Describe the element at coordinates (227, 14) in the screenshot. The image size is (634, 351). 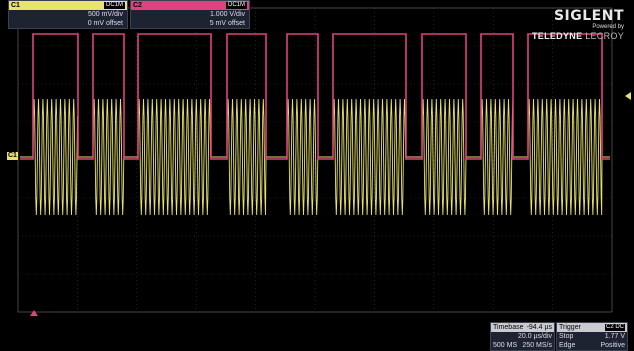
I see `c2-vdiv: 1.000 V/div` at that location.